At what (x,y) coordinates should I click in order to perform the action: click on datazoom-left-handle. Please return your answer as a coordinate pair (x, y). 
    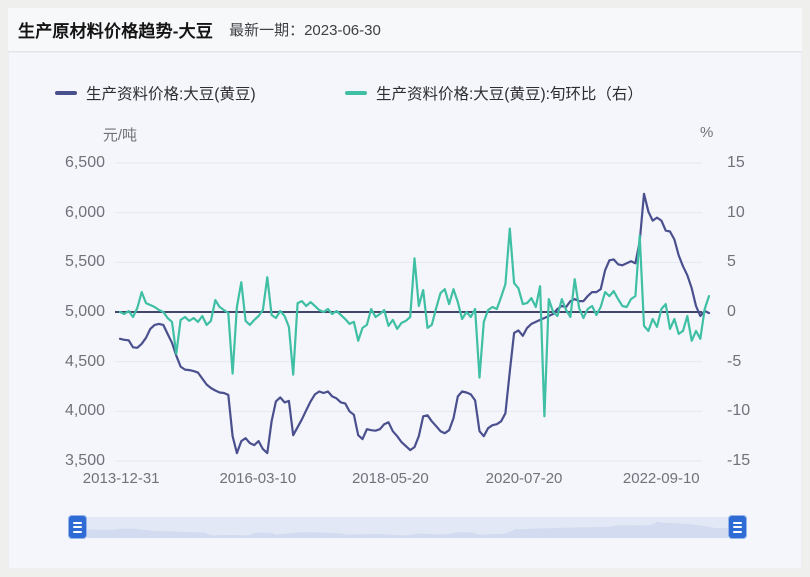
    Looking at the image, I should click on (77, 527).